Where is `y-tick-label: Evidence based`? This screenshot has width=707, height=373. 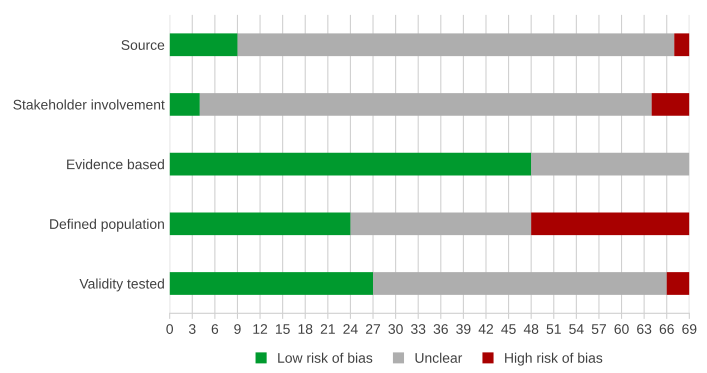
y-tick-label: Evidence based is located at coordinates (115, 164).